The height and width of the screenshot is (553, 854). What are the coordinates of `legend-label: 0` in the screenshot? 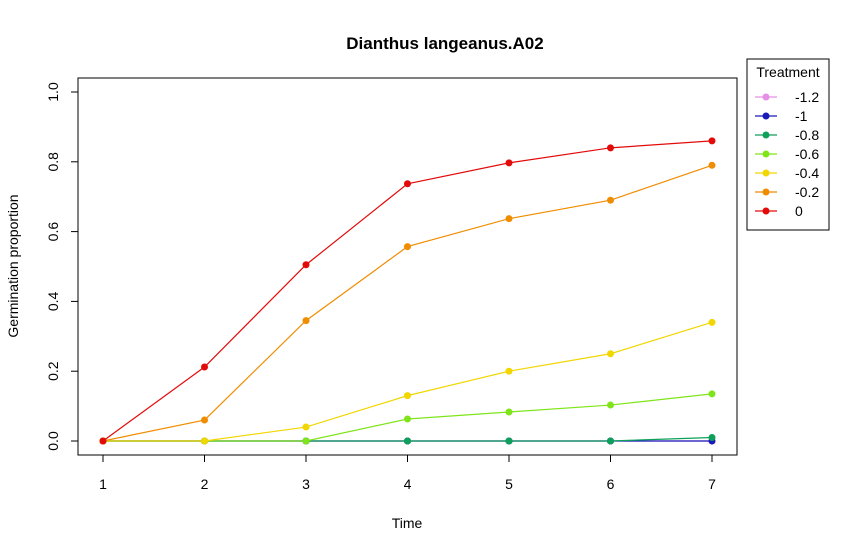 It's located at (799, 211).